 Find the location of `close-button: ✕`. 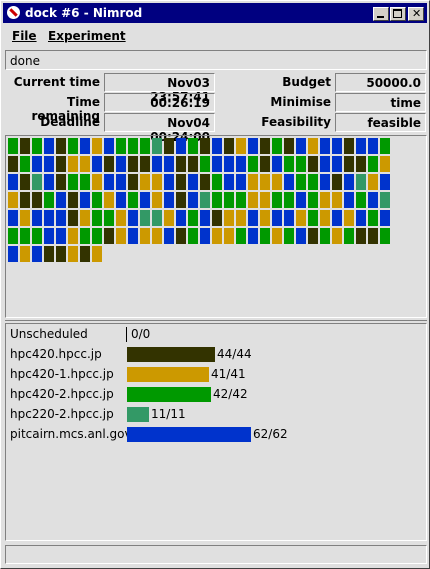

close-button: ✕ is located at coordinates (416, 14).